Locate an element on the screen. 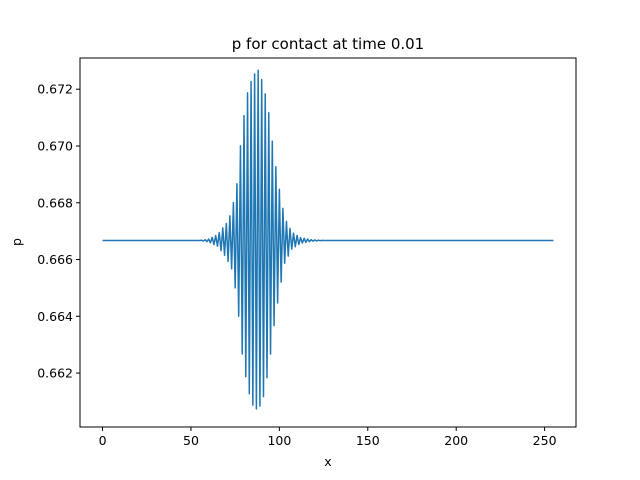  y-axis: 0.662 0.664 0.666 0.668 0.670 0.672 is located at coordinates (58, 231).